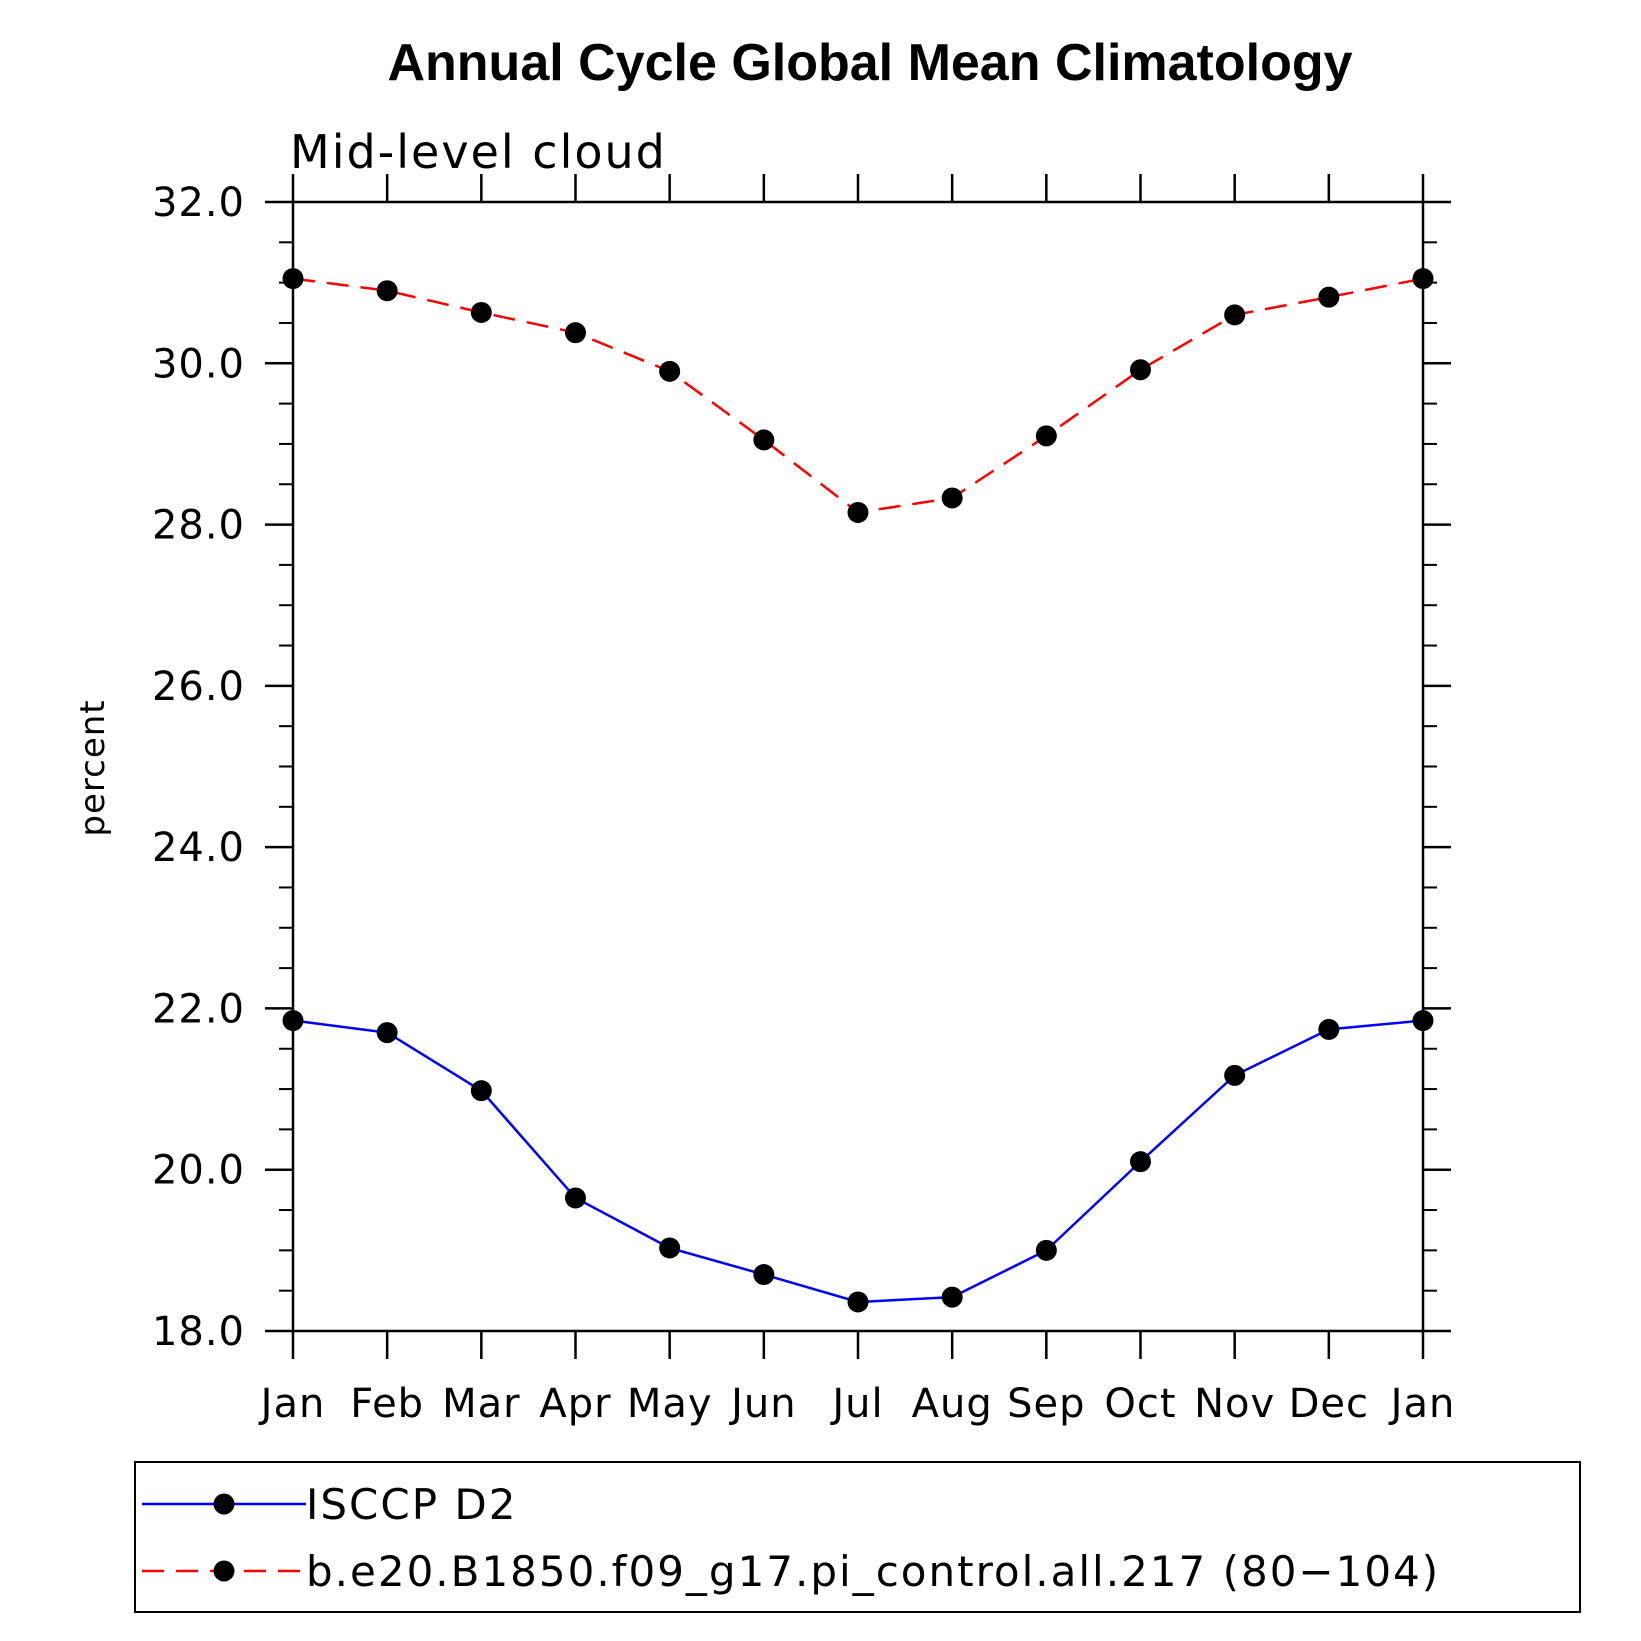 This screenshot has width=1641, height=1641. I want to click on chart-subtitle: Mid-level cloud, so click(478, 152).